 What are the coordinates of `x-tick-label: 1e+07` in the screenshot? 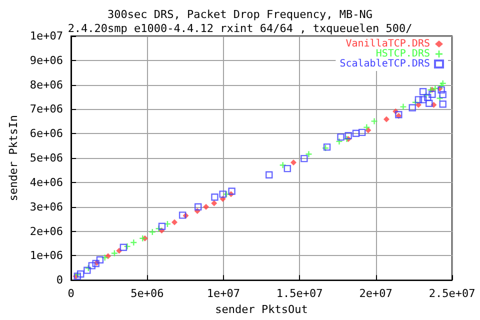 It's located at (223, 293).